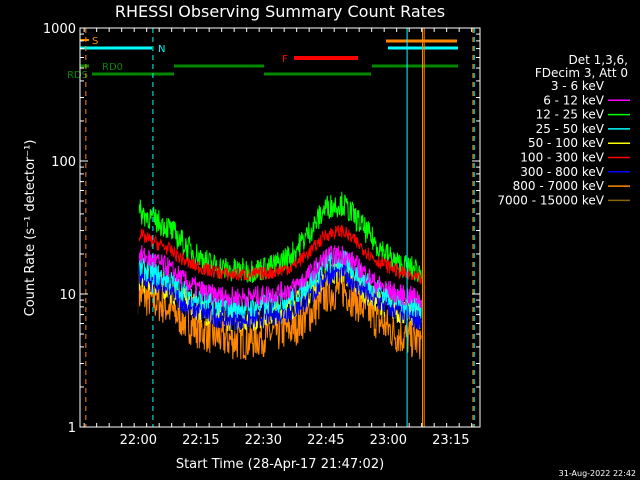 The height and width of the screenshot is (480, 640). I want to click on x-tick-label: 22:45, so click(325, 440).